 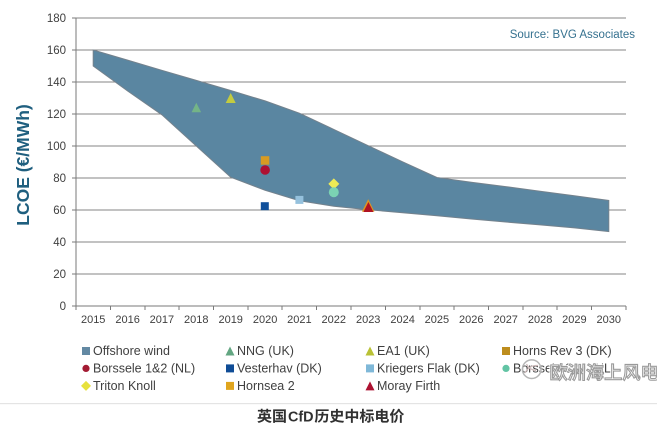 I want to click on svg-text: Borssele 1&2 (NL), so click(x=144, y=369).